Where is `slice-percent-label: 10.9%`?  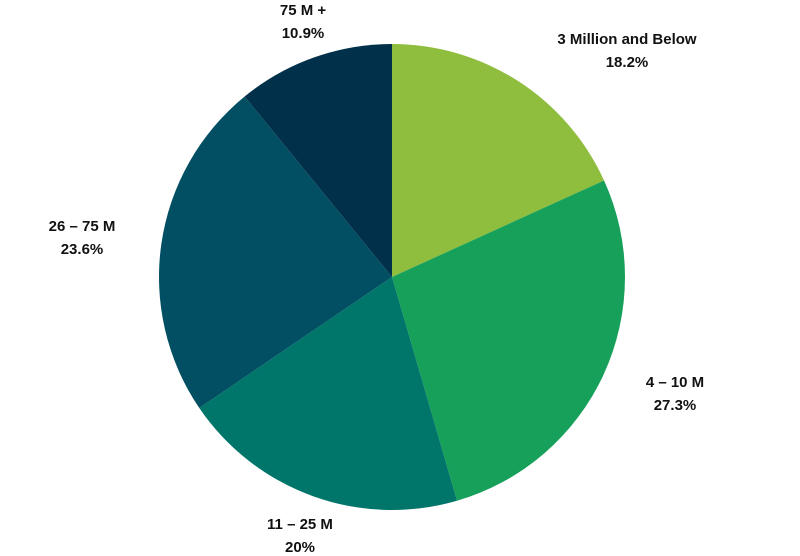
slice-percent-label: 10.9% is located at coordinates (303, 33).